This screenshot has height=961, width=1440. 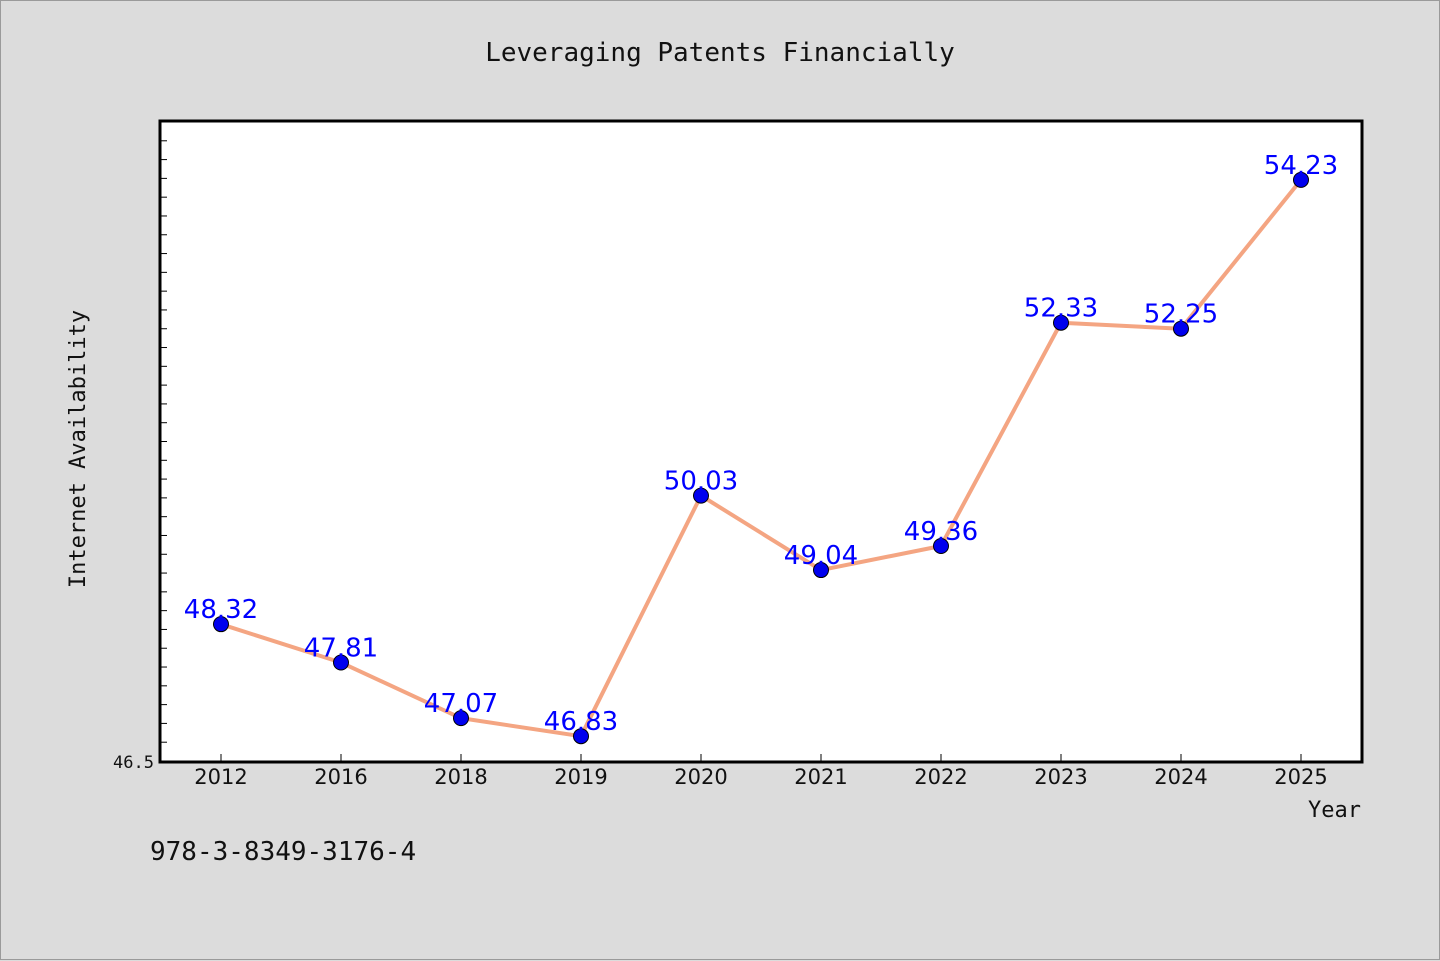 I want to click on x-axis-label: Year, so click(x=1334, y=810).